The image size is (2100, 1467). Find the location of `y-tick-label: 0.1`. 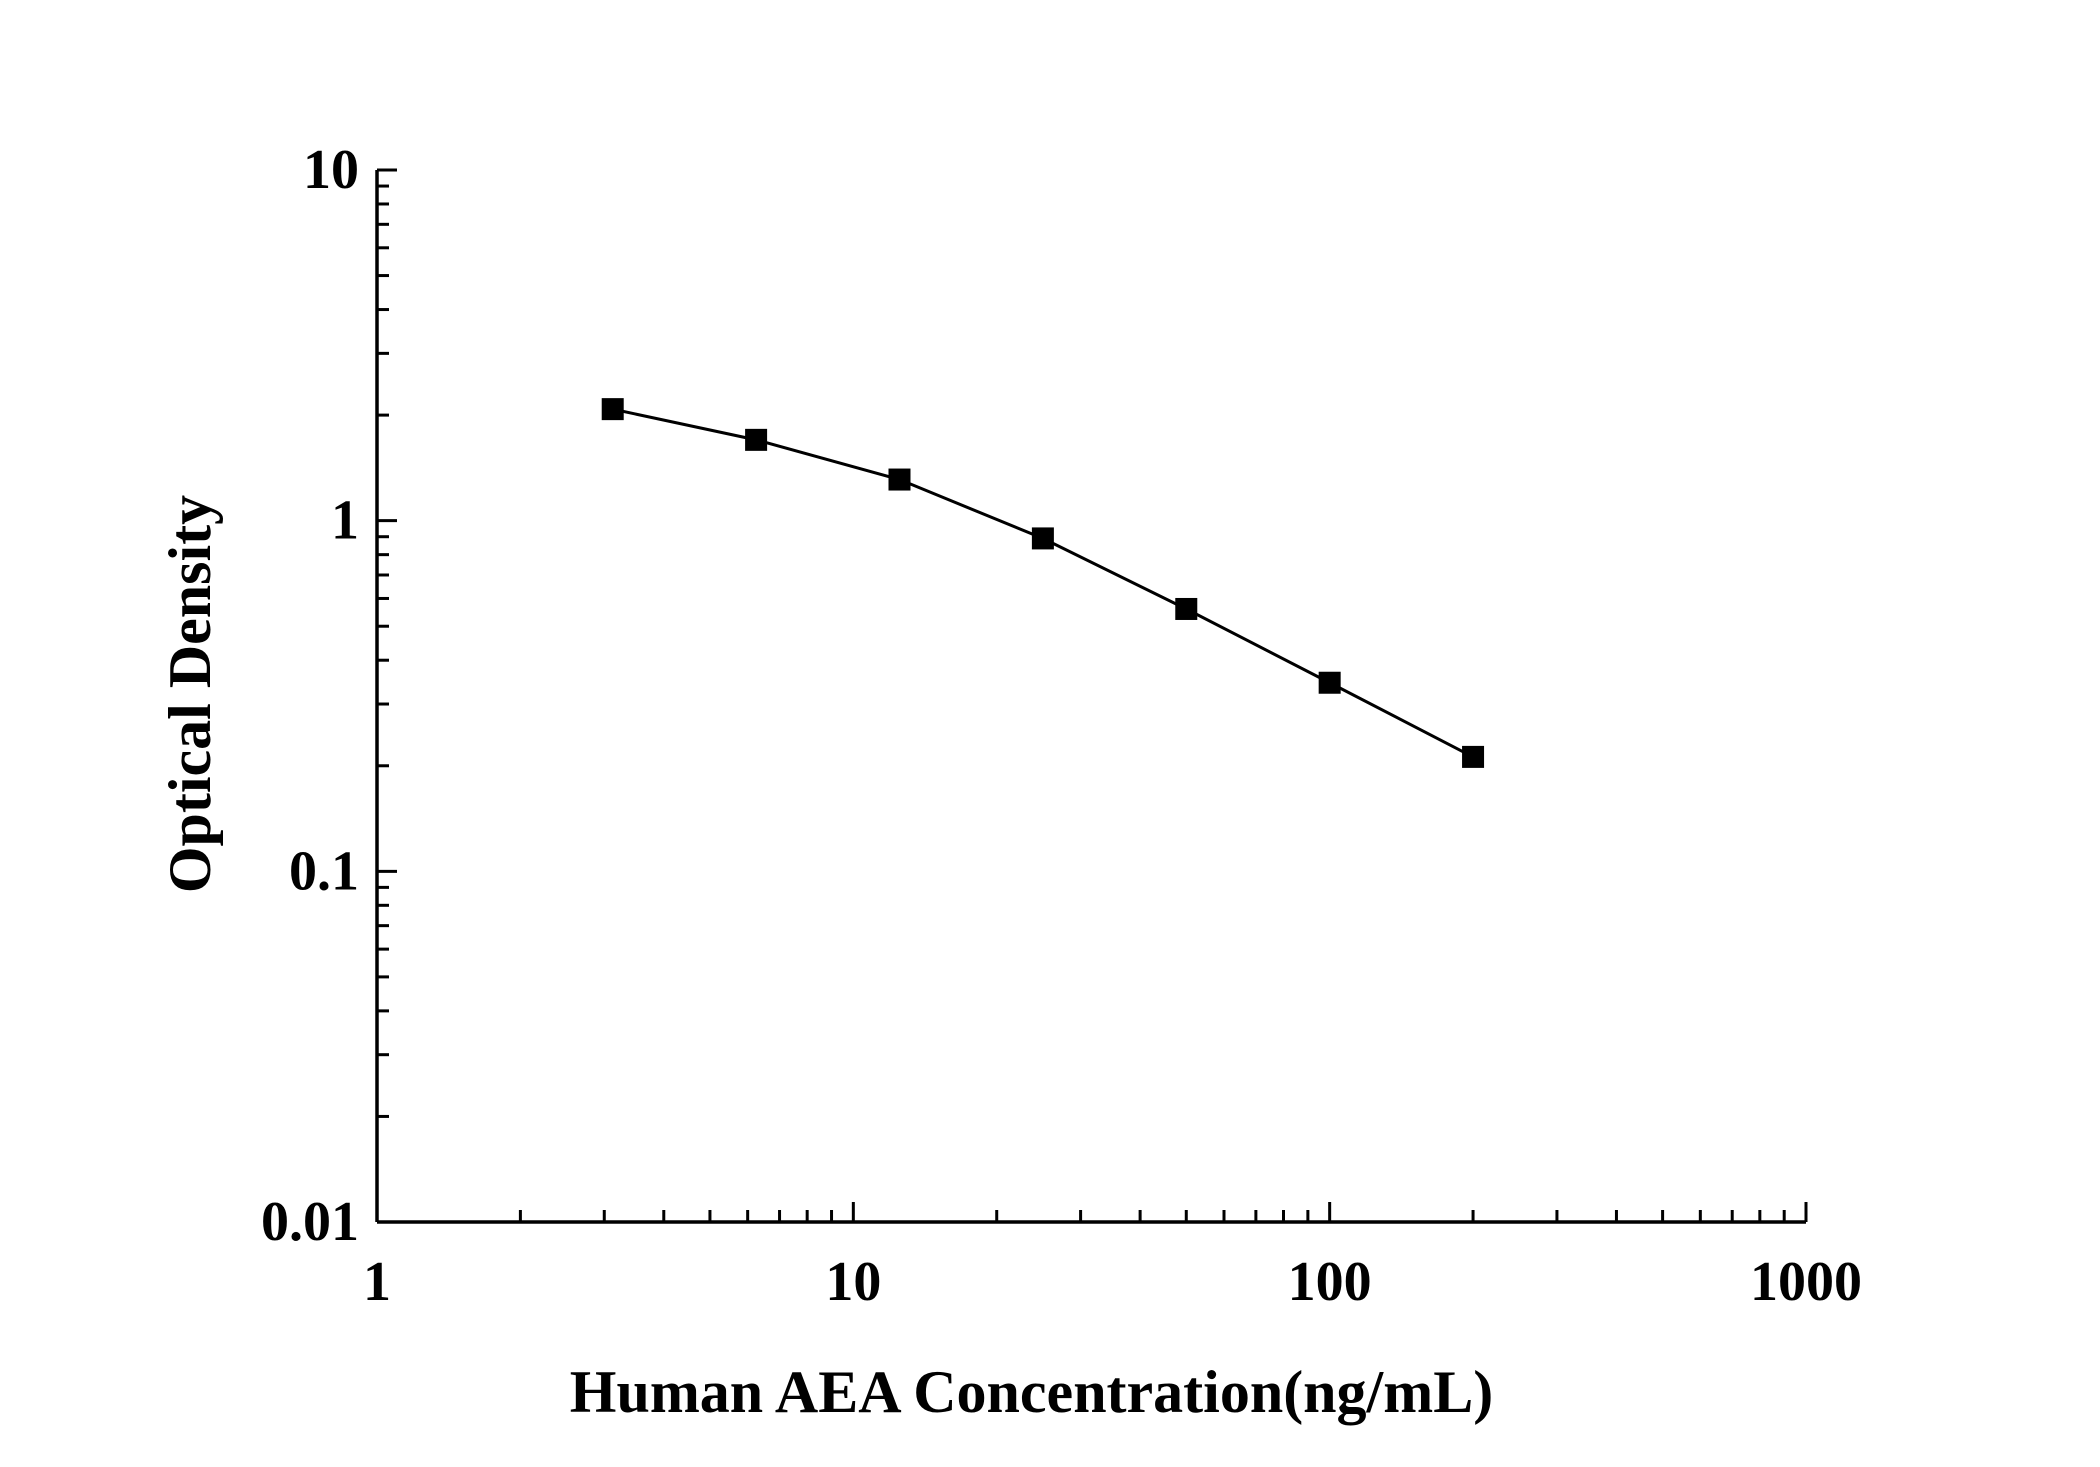

y-tick-label: 0.1 is located at coordinates (324, 871).